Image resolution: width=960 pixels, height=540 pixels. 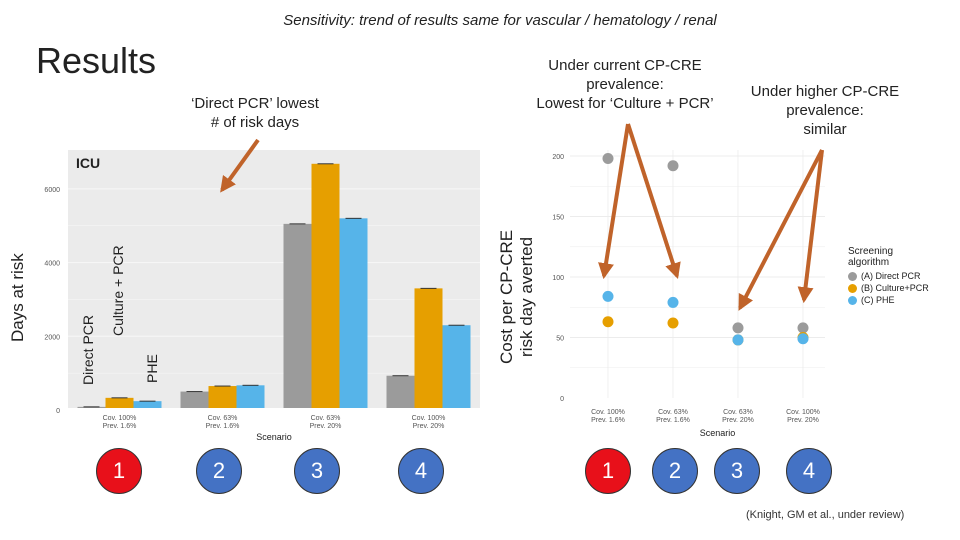 I want to click on callout-higher-prevalence: Under higher CP-CRE prevalence: similar, so click(x=825, y=110).